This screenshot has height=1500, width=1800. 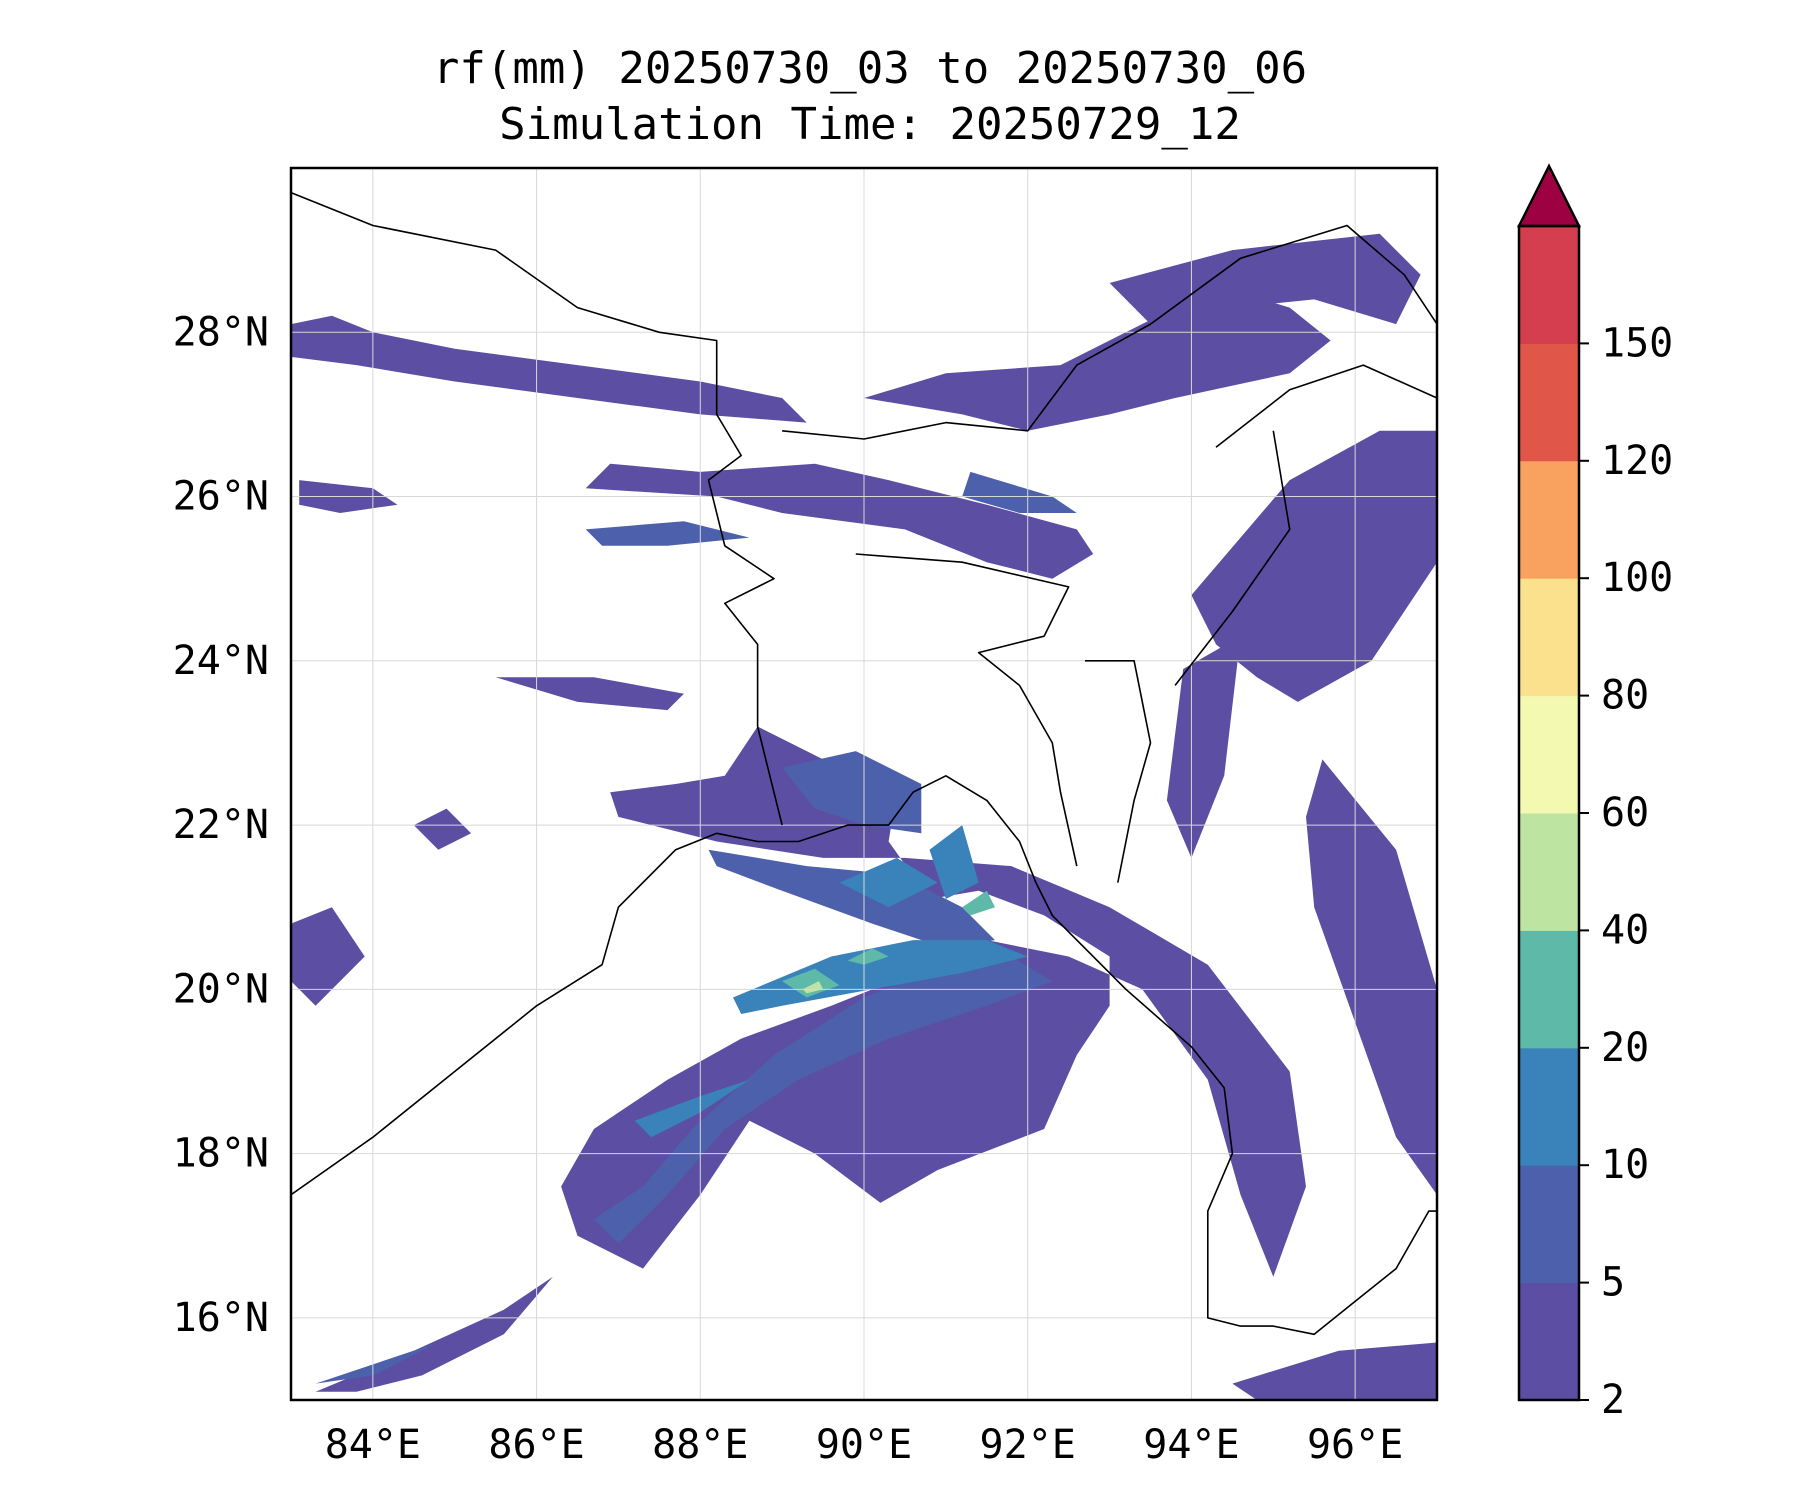 I want to click on x-tick: 94°E, so click(x=1191, y=1445).